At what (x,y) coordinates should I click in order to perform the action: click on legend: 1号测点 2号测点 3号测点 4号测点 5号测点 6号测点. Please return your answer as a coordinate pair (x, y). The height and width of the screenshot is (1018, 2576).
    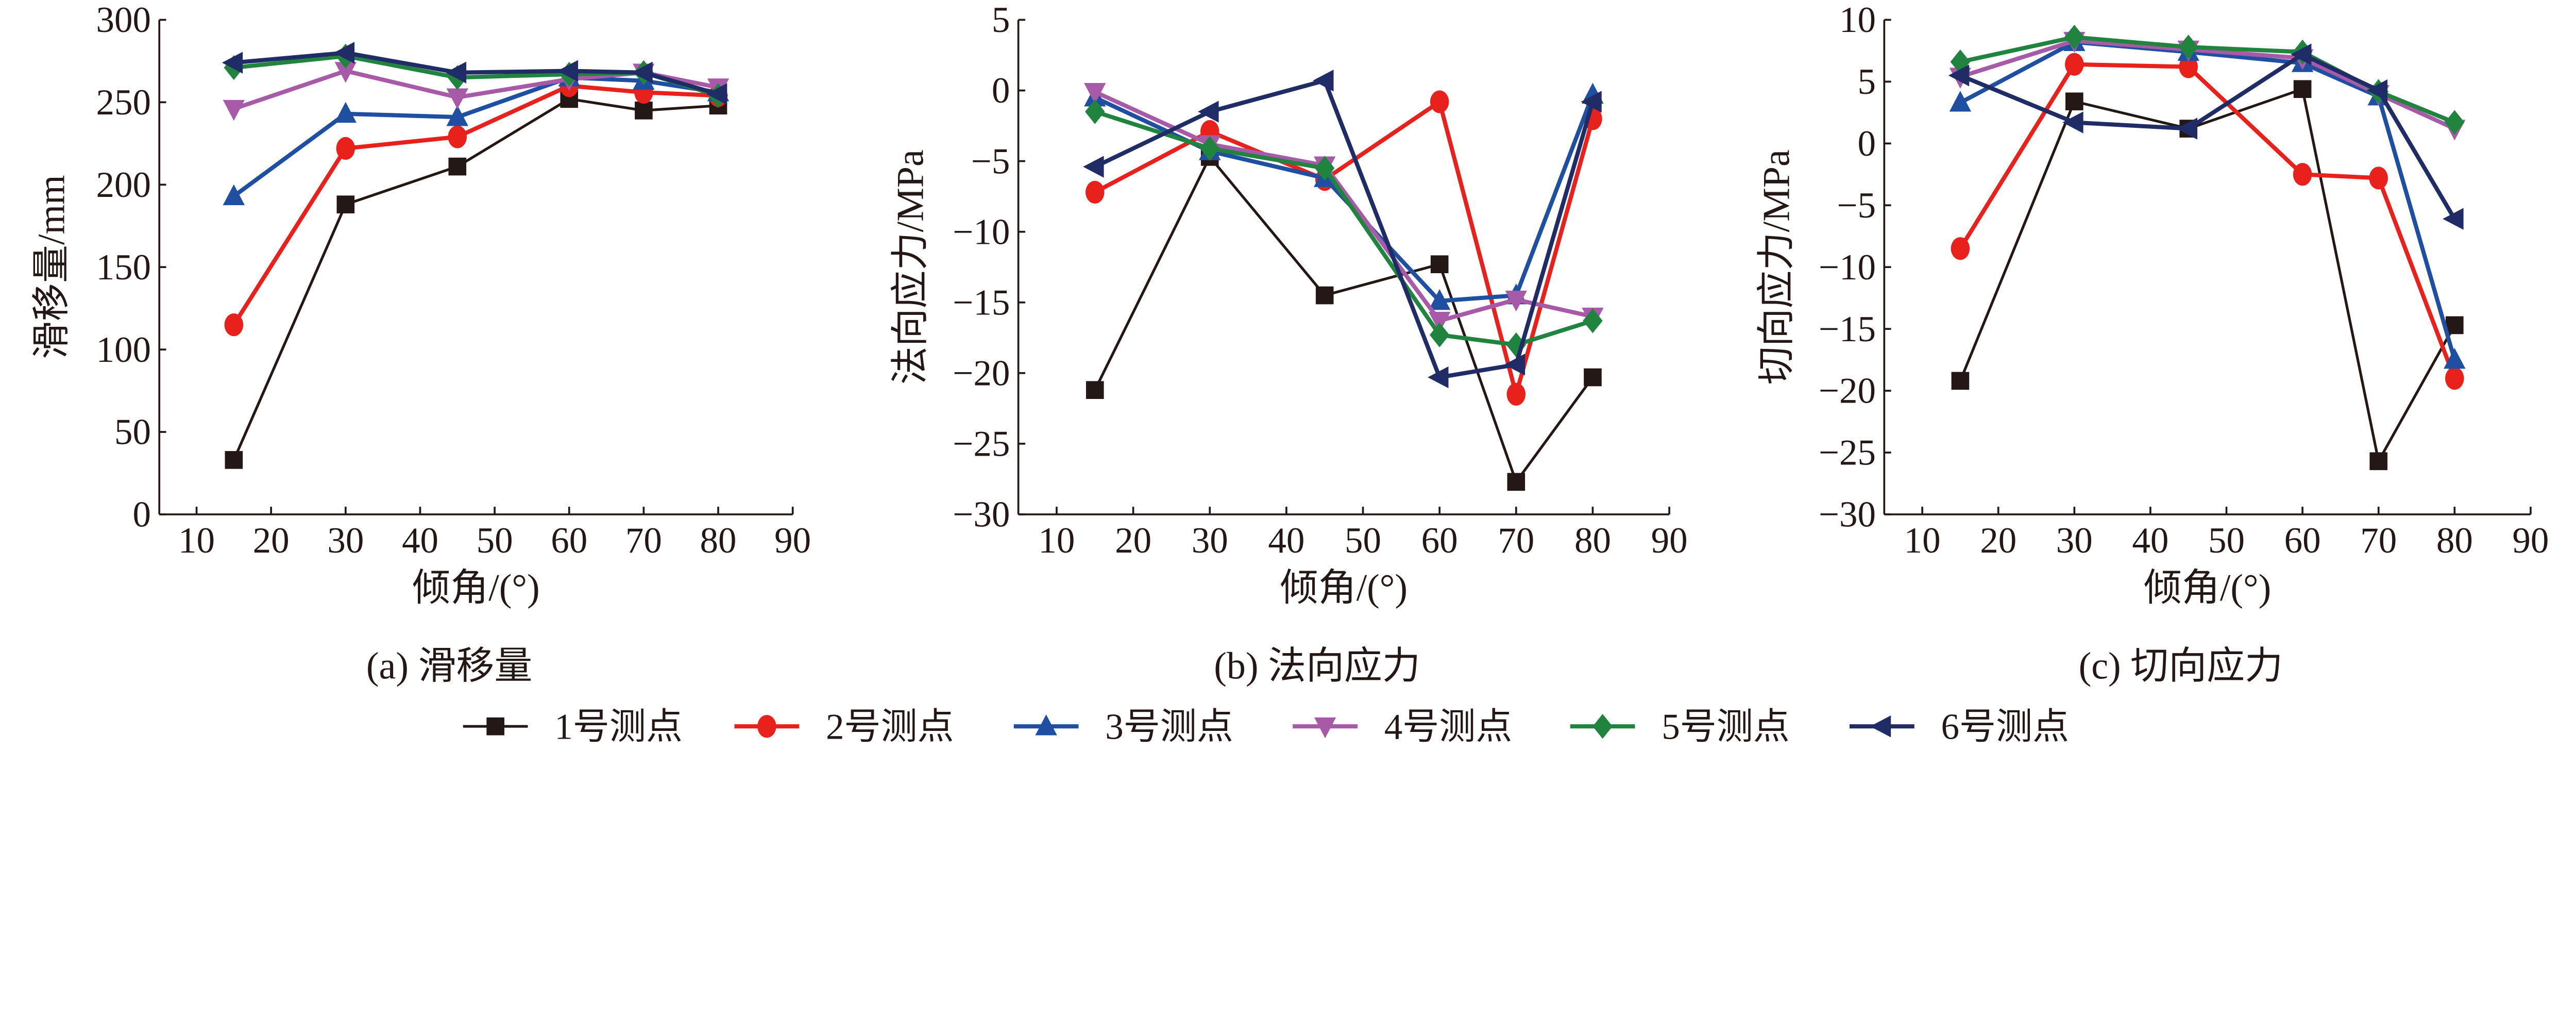
    Looking at the image, I should click on (1266, 727).